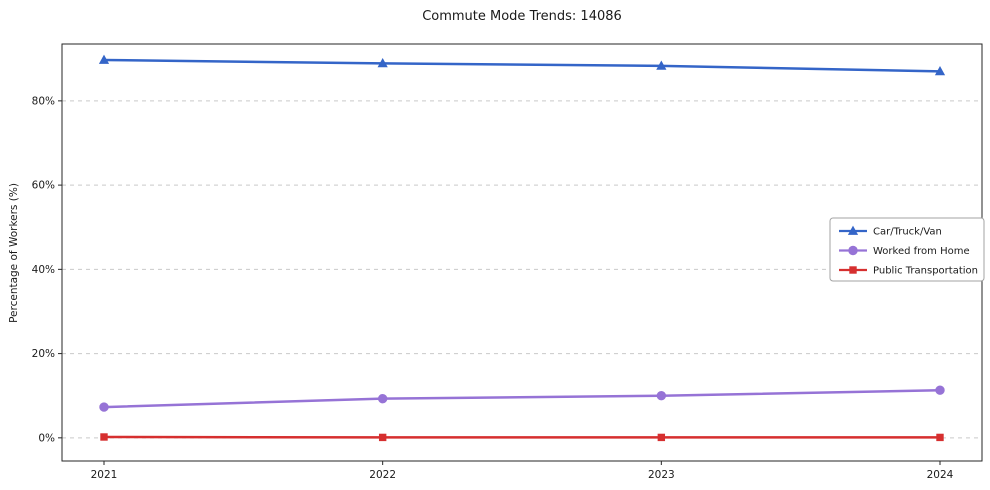 The width and height of the screenshot is (990, 490). I want to click on y-tick-label: 20%, so click(43, 354).